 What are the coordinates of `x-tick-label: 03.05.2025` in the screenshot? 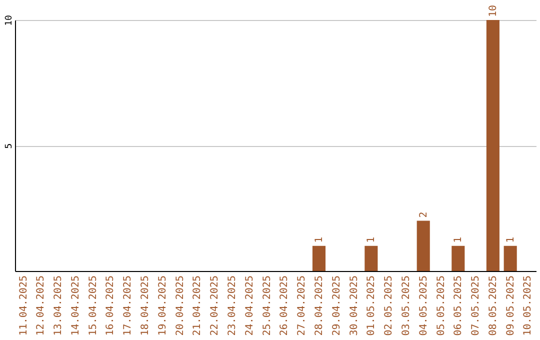 It's located at (406, 306).